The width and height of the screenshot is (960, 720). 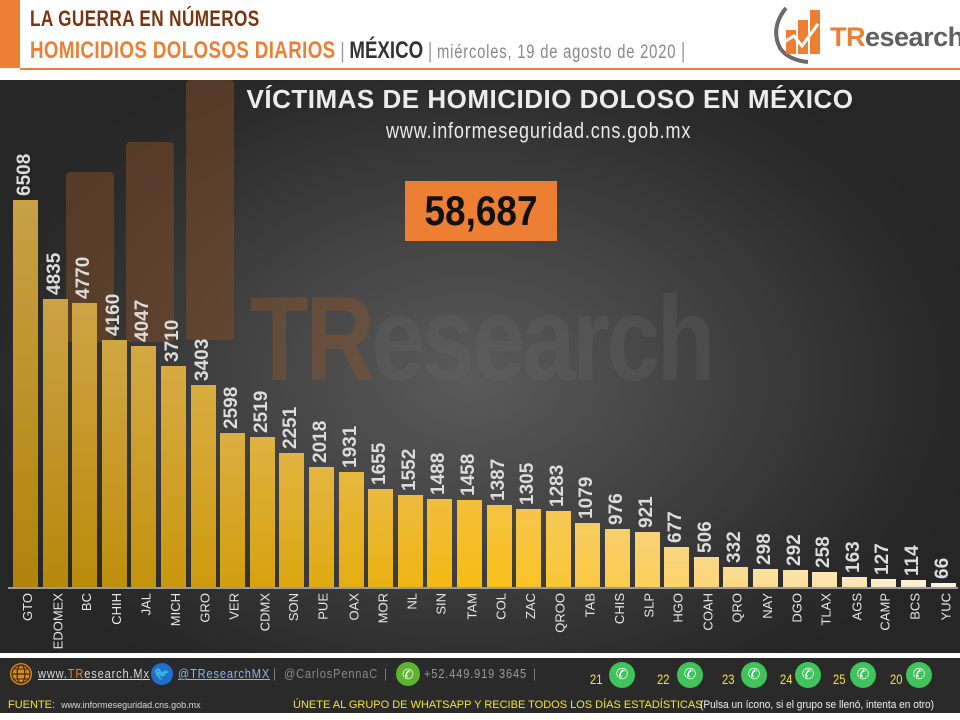 I want to click on category-label: ZAC, so click(x=530, y=606).